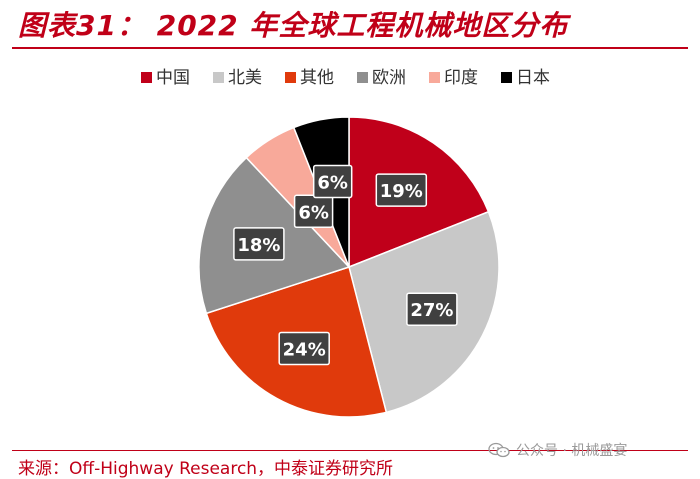 The height and width of the screenshot is (479, 700). I want to click on data-label-1: 19%, so click(401, 190).